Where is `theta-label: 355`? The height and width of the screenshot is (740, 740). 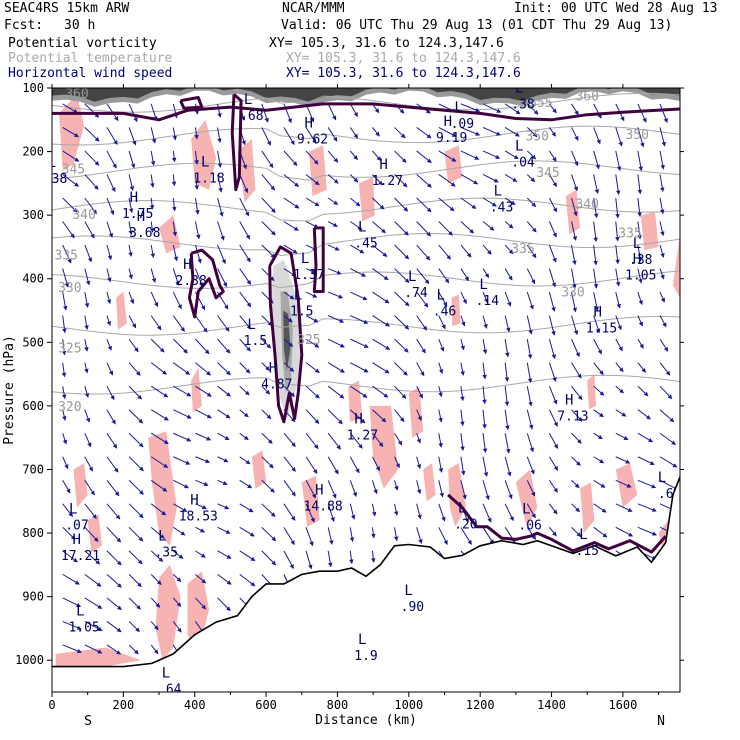
theta-label: 355 is located at coordinates (540, 103).